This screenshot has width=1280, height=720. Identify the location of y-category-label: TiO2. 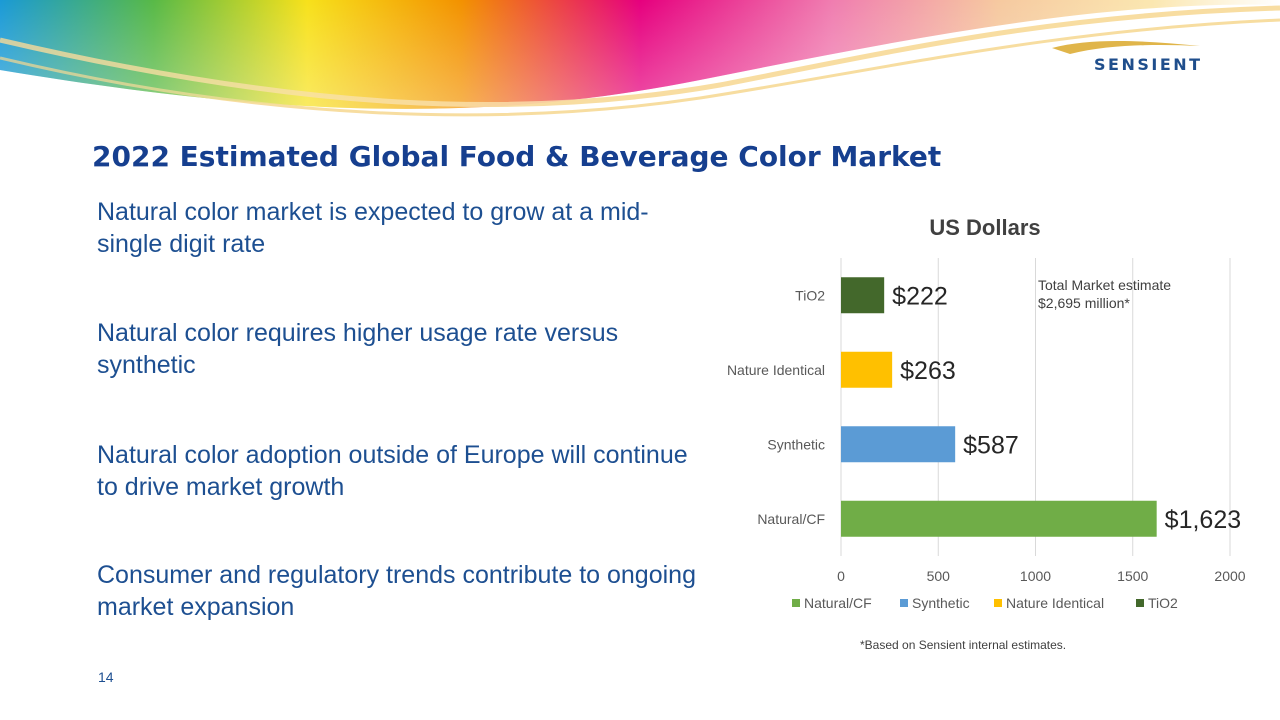
(810, 295).